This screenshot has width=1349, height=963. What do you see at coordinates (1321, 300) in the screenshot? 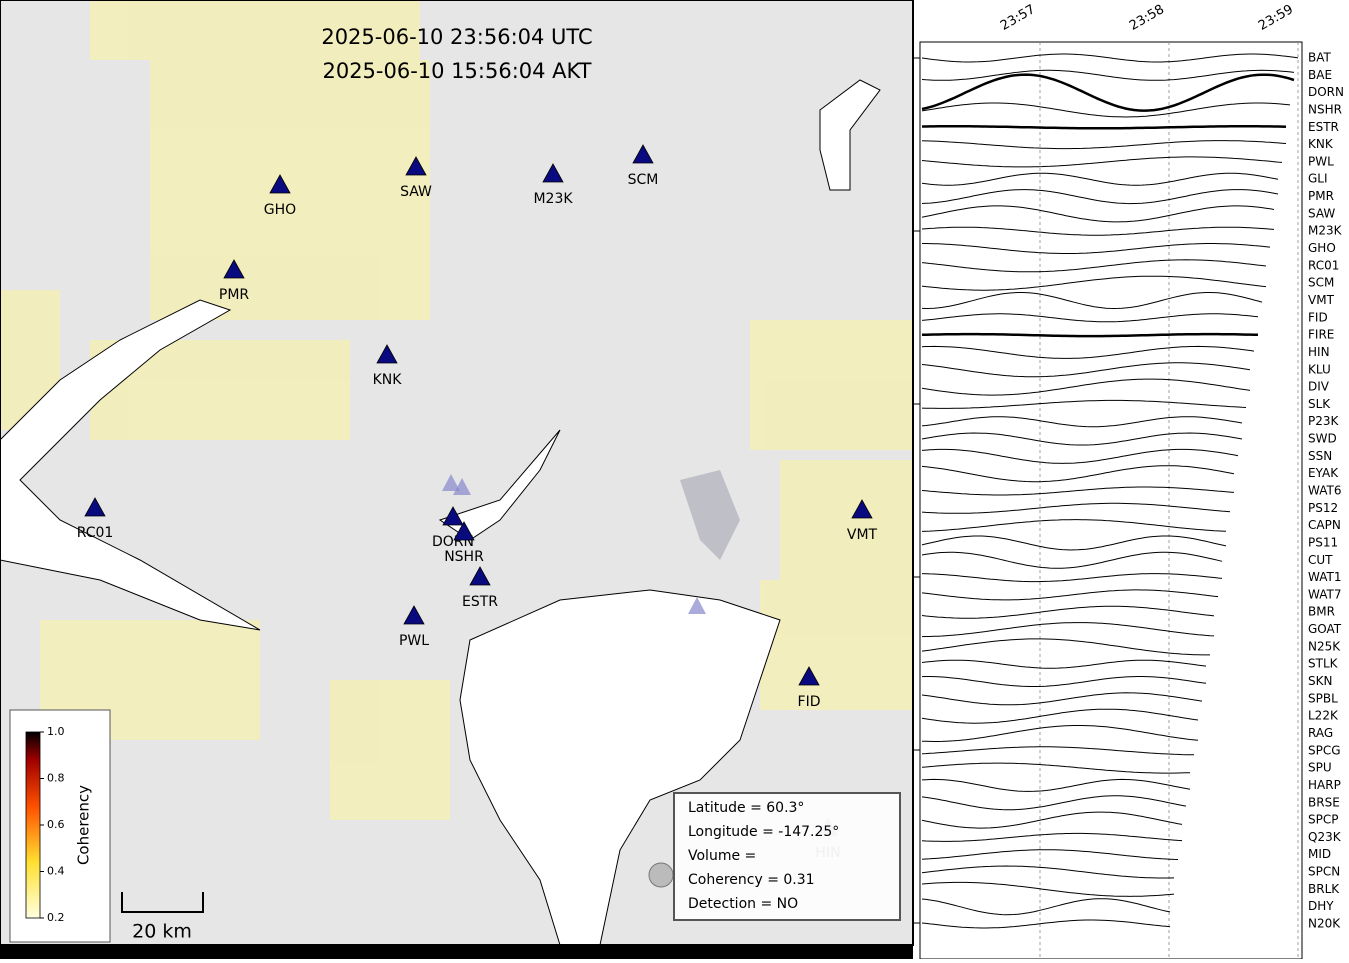
I see `trace-station-label: VMT` at bounding box center [1321, 300].